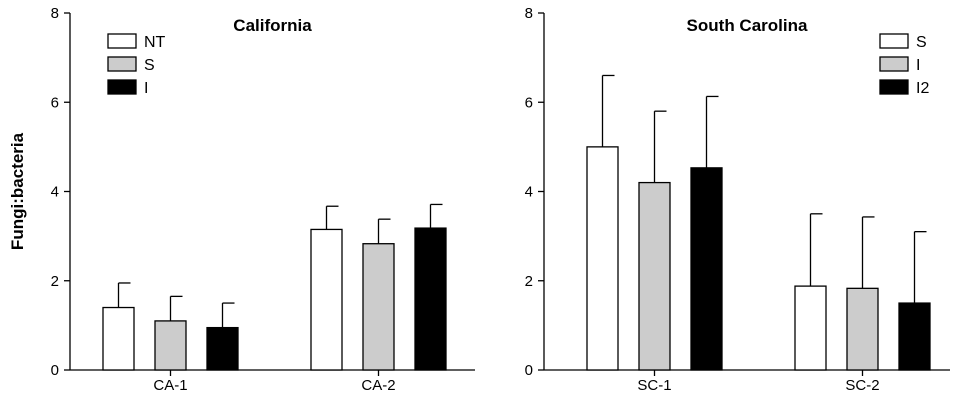 Image resolution: width=953 pixels, height=397 pixels. What do you see at coordinates (55, 281) in the screenshot?
I see `y-tick-label-0-1: 2` at bounding box center [55, 281].